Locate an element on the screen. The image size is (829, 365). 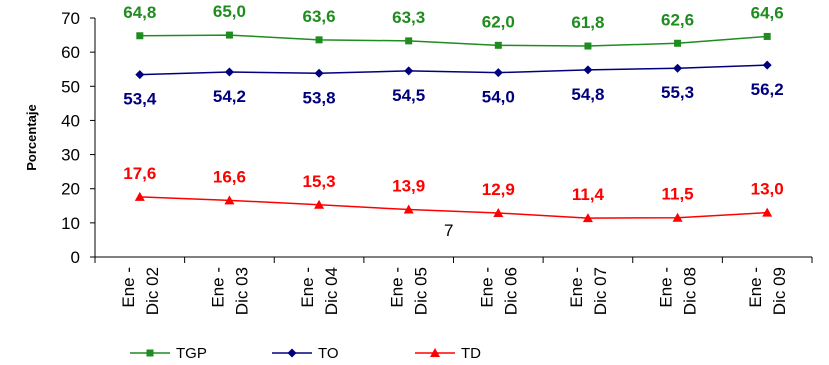
x-tick-label: Dic 02 is located at coordinates (152, 291).